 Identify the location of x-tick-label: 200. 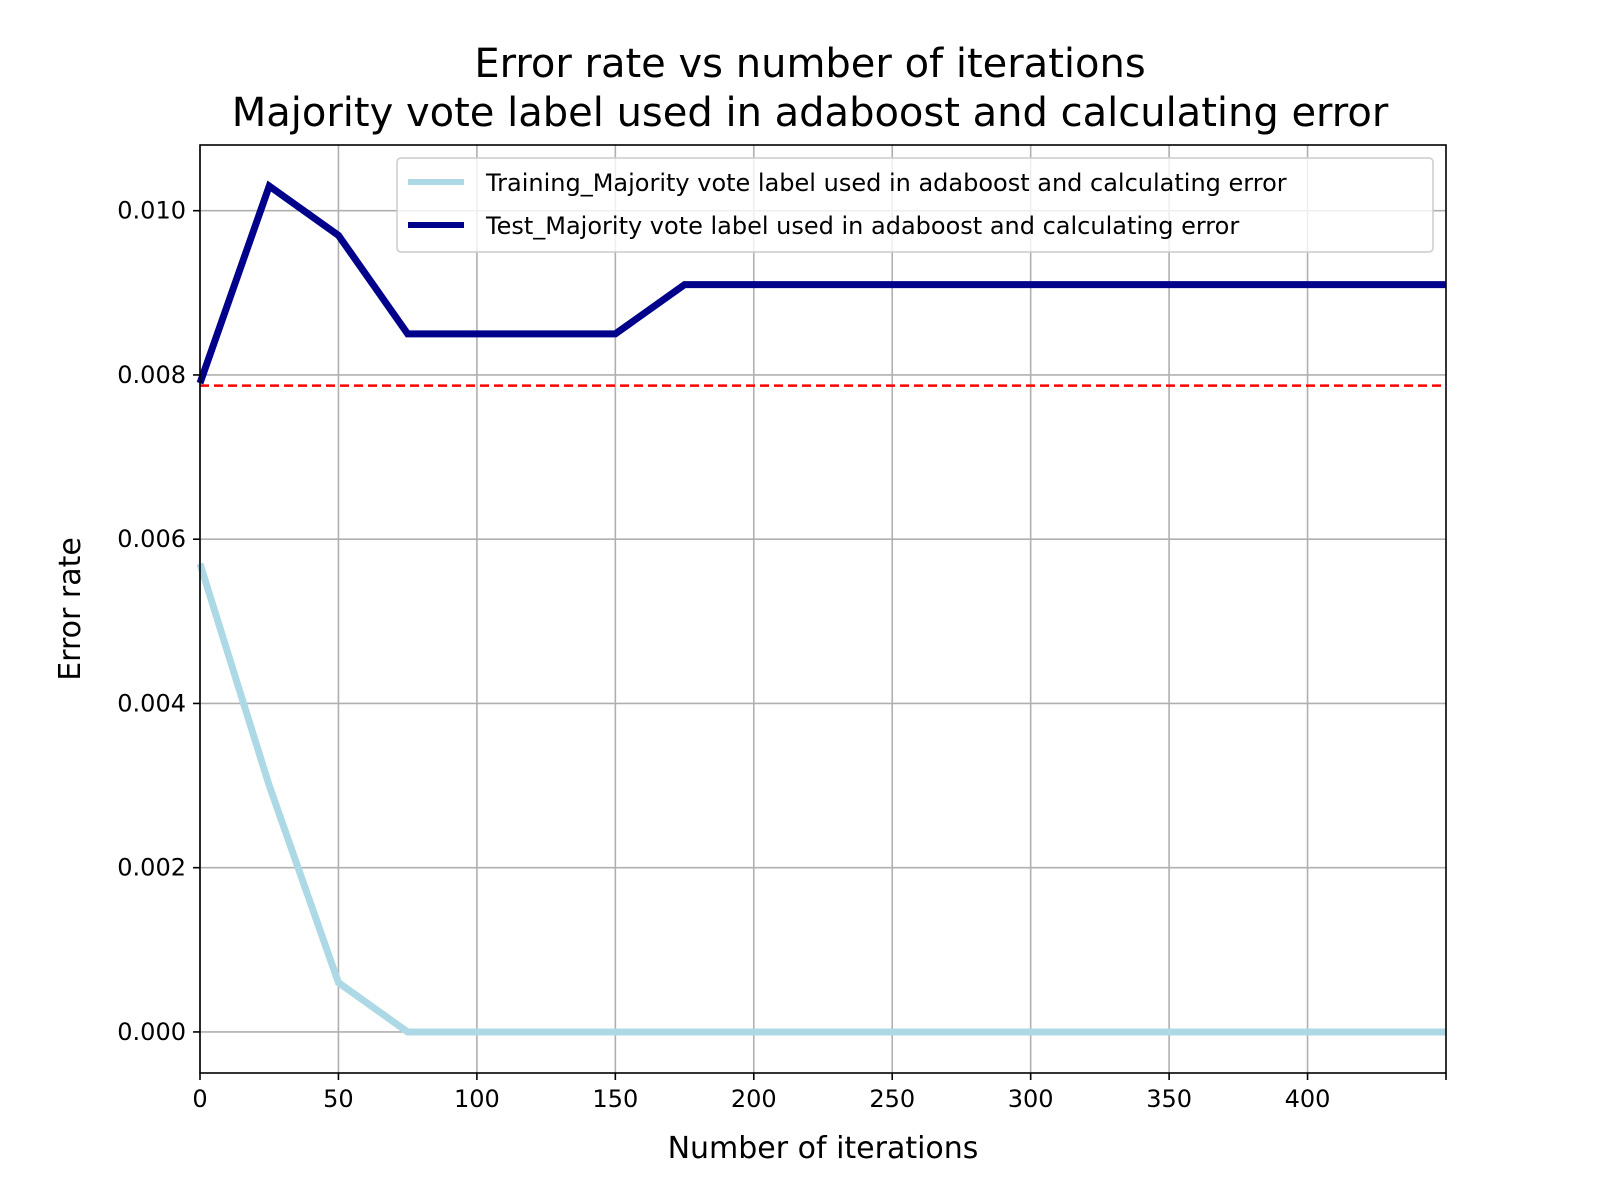
(754, 1099).